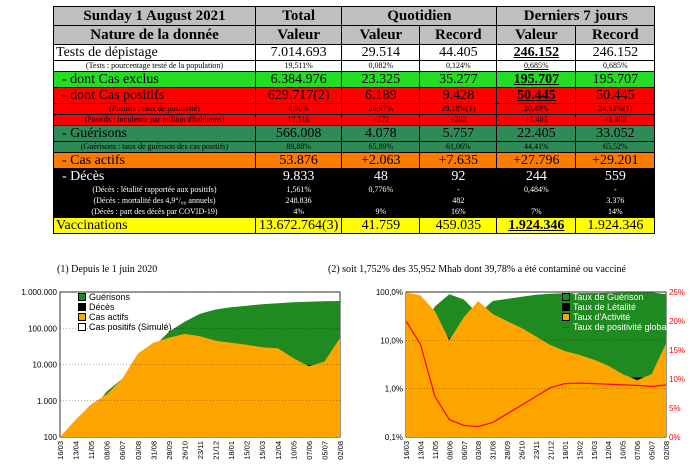 The image size is (699, 473). I want to click on row-mortalite-w-val, so click(536, 201).